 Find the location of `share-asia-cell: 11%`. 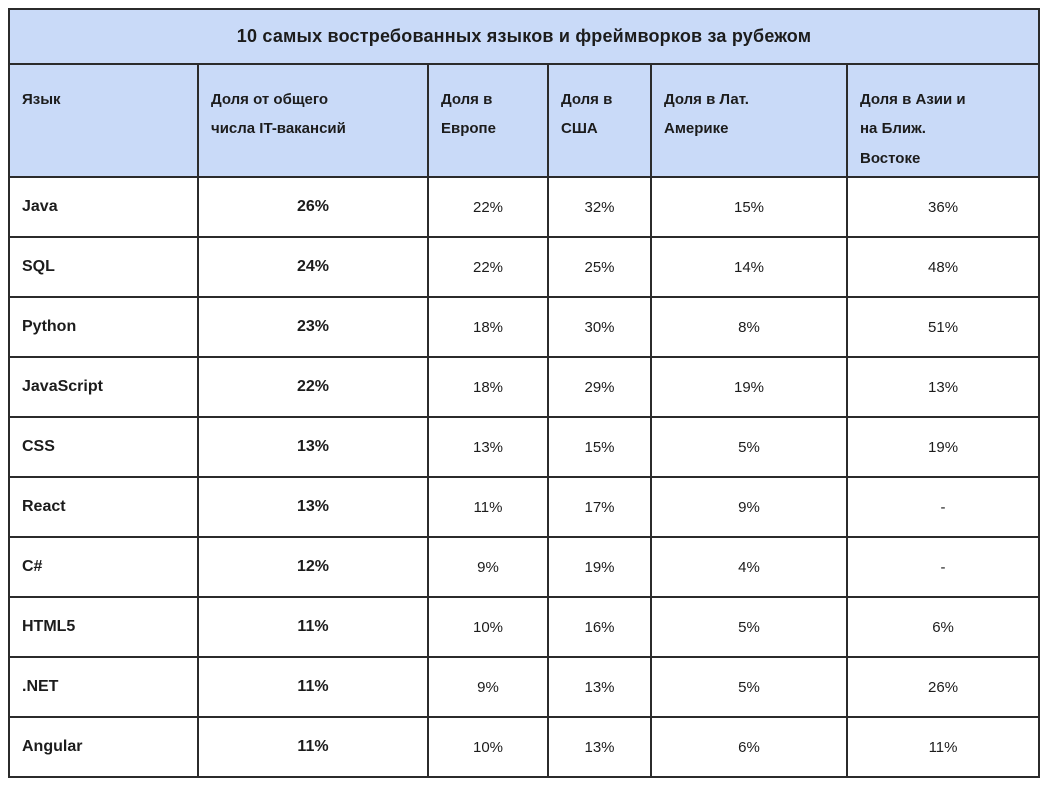

share-asia-cell: 11% is located at coordinates (943, 747).